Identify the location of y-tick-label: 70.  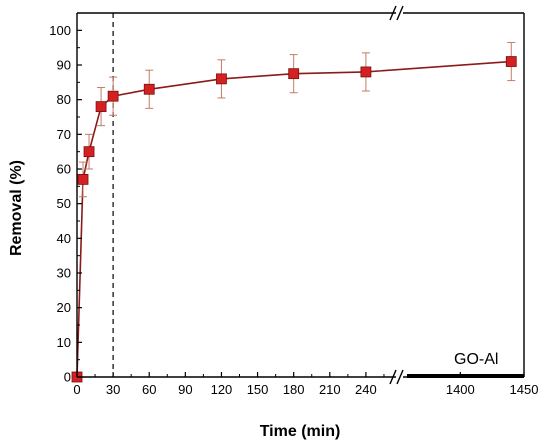
(64, 134).